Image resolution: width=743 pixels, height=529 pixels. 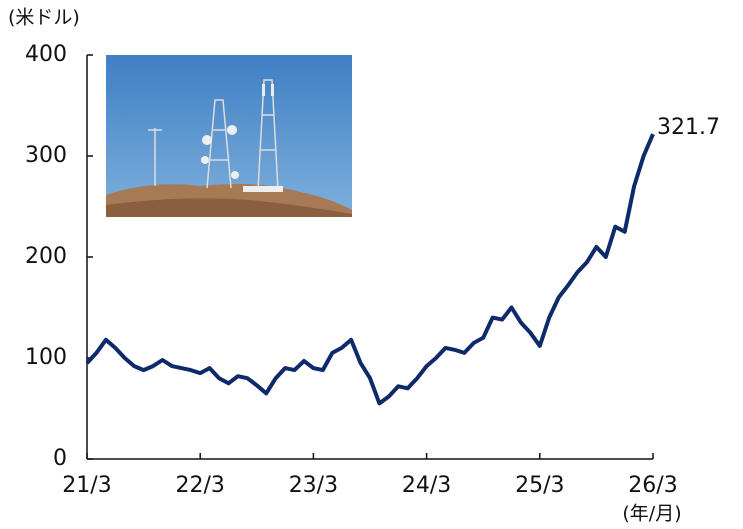 I want to click on x-tick-label: 22/3, so click(x=199, y=485).